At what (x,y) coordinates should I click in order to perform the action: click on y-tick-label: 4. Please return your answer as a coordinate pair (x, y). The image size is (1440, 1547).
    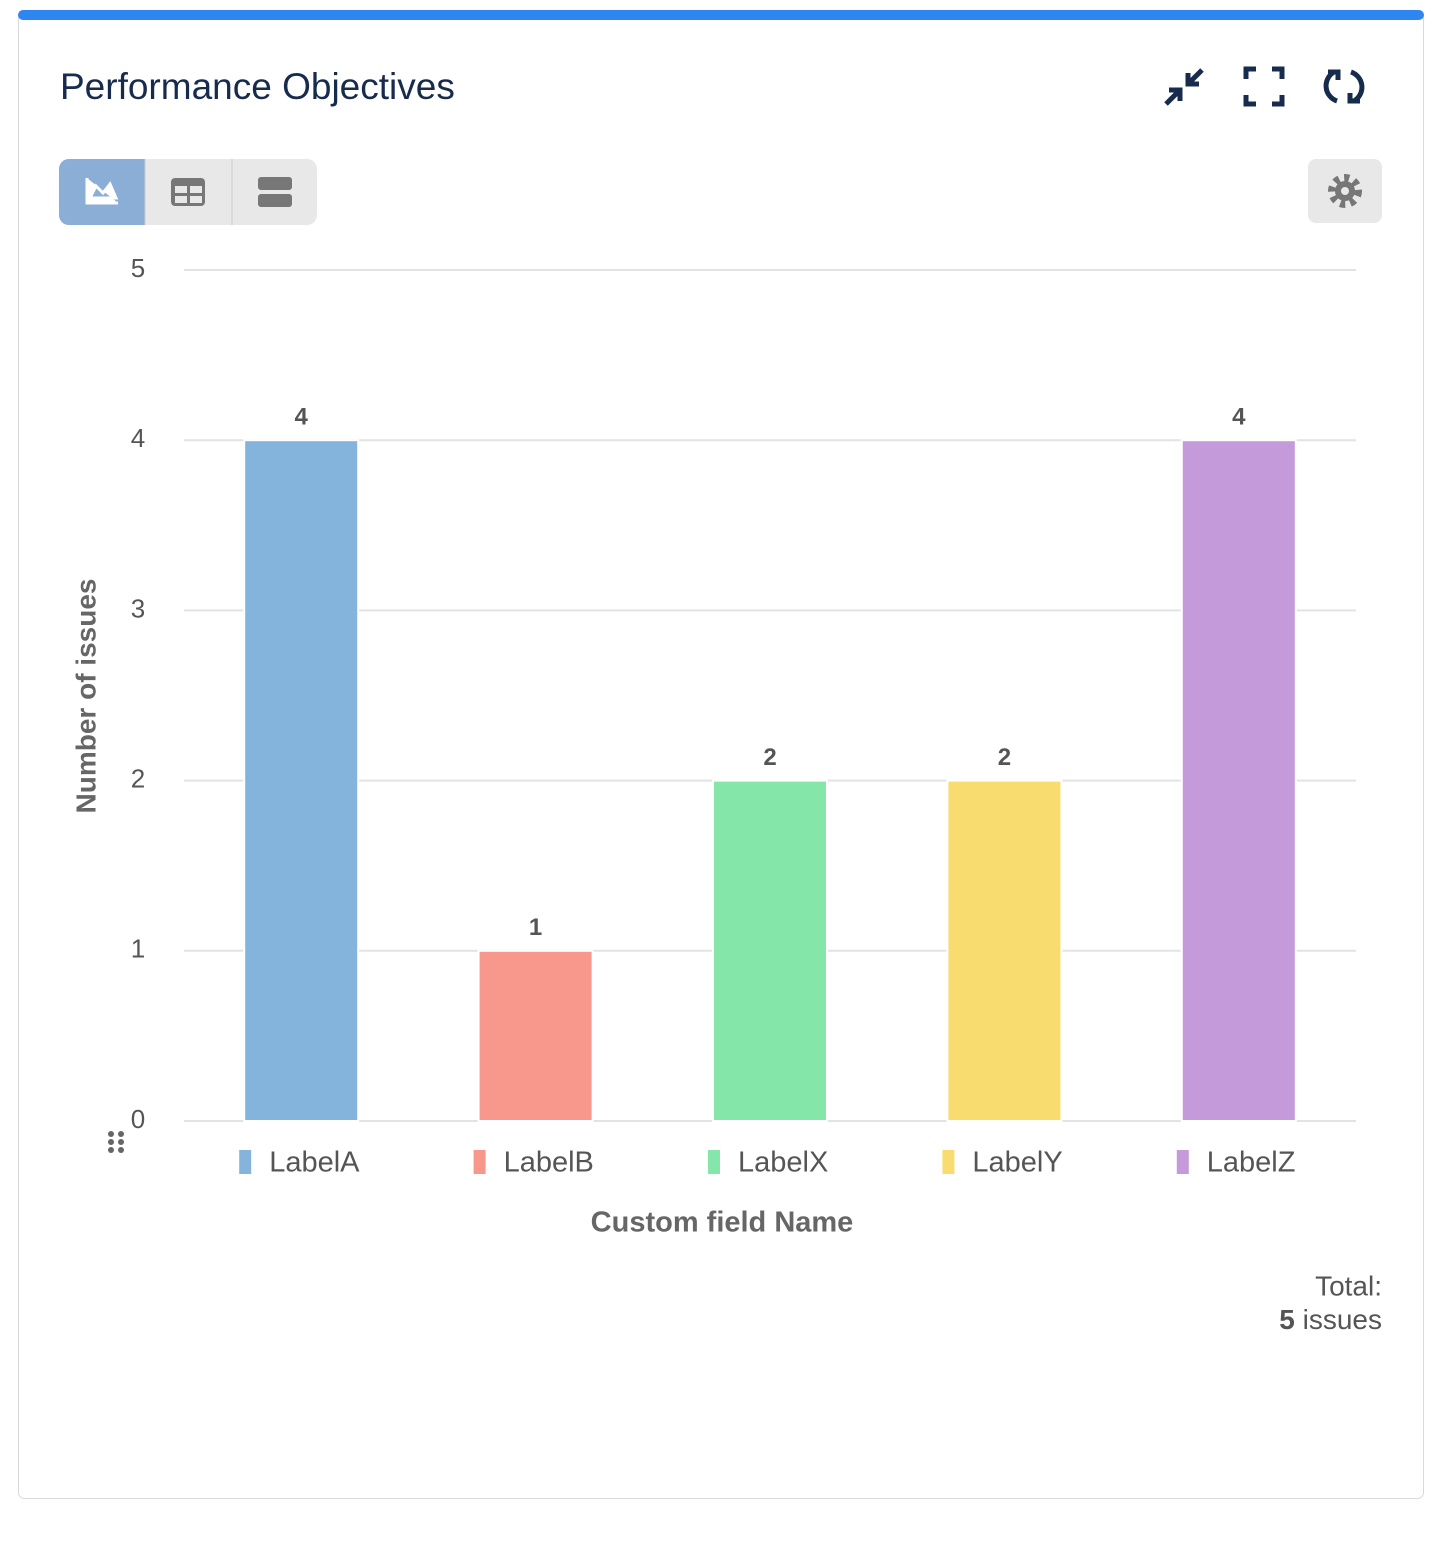
    Looking at the image, I should click on (138, 438).